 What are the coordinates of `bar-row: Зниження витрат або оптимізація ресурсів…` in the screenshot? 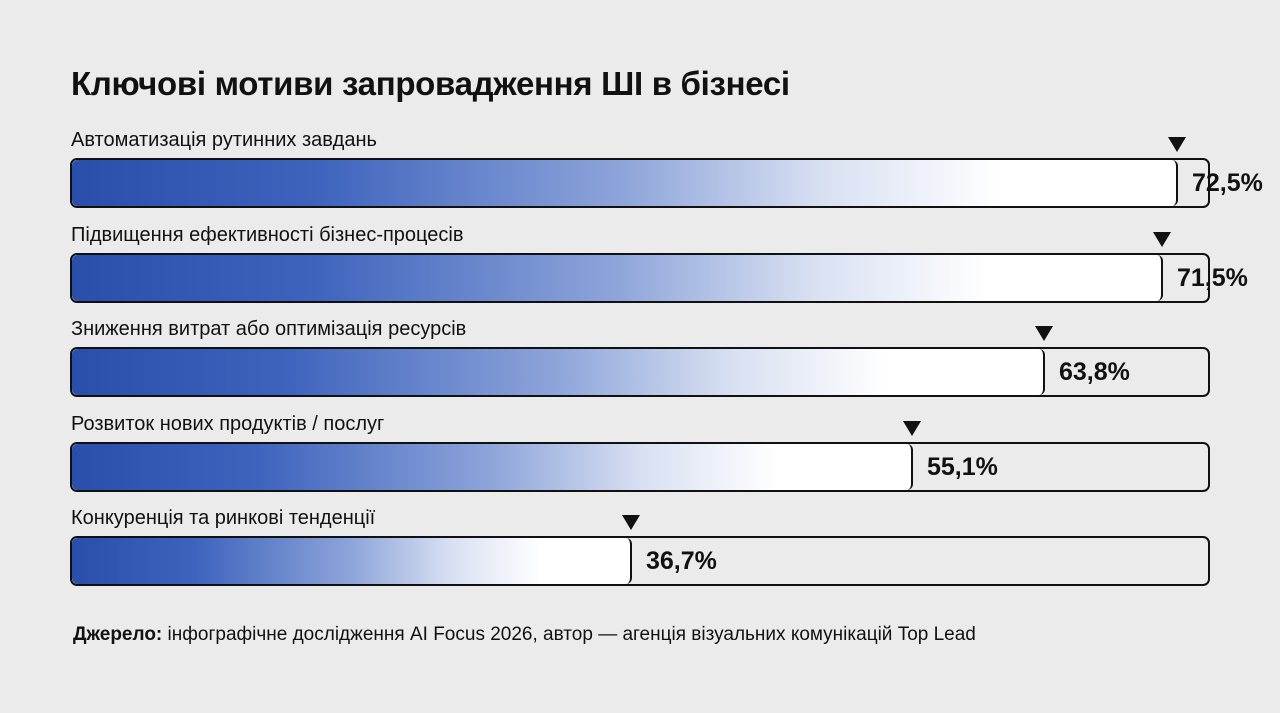 It's located at (640, 360).